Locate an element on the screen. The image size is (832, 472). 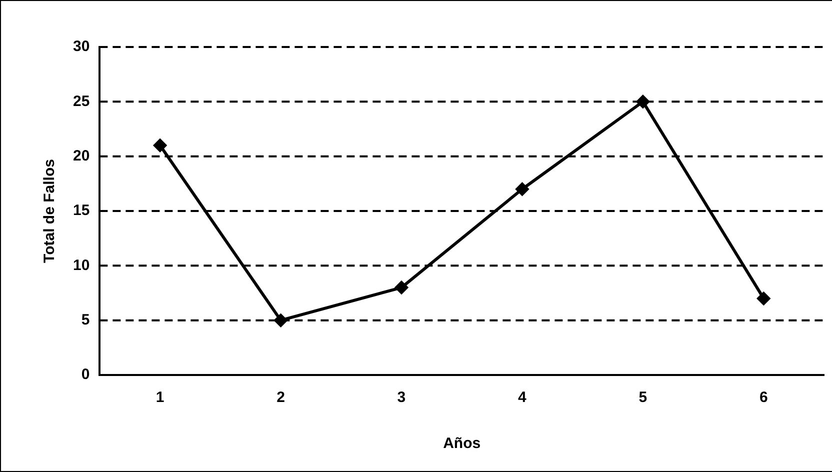
y-tick-label: 5 is located at coordinates (85, 319).